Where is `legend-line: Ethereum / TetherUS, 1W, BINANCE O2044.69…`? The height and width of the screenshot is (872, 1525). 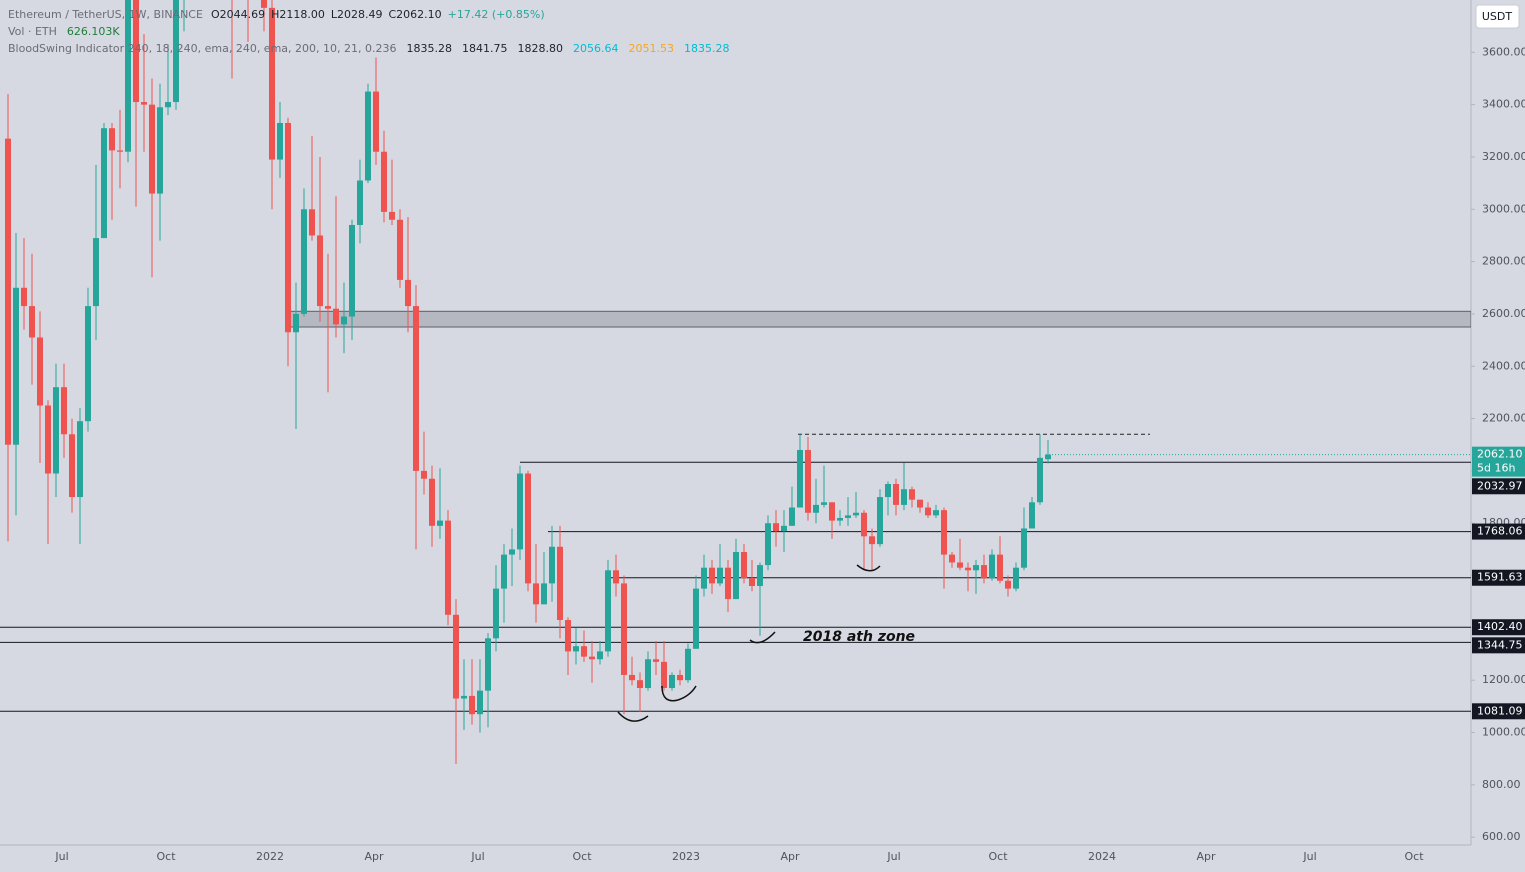
legend-line: Ethereum / TetherUS, 1W, BINANCE O2044.69… is located at coordinates (276, 14).